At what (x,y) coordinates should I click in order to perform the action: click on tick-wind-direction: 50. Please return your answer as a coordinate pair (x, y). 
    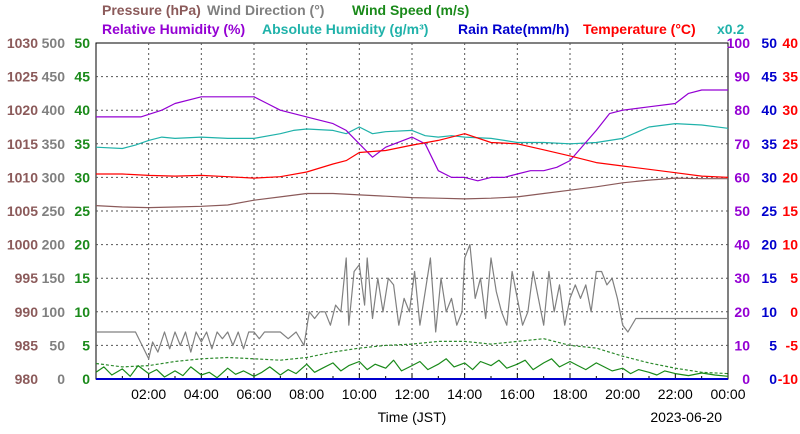
    Looking at the image, I should click on (57, 345).